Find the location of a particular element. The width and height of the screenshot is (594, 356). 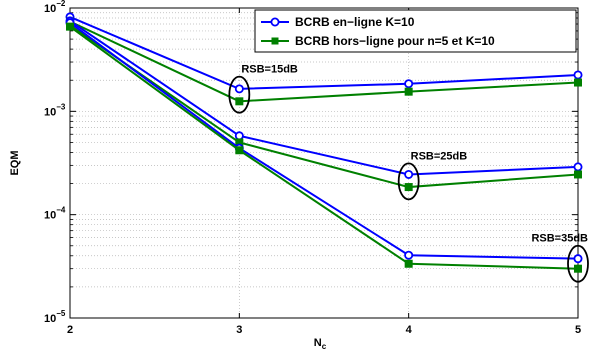

legend-box is located at coordinates (415, 31).